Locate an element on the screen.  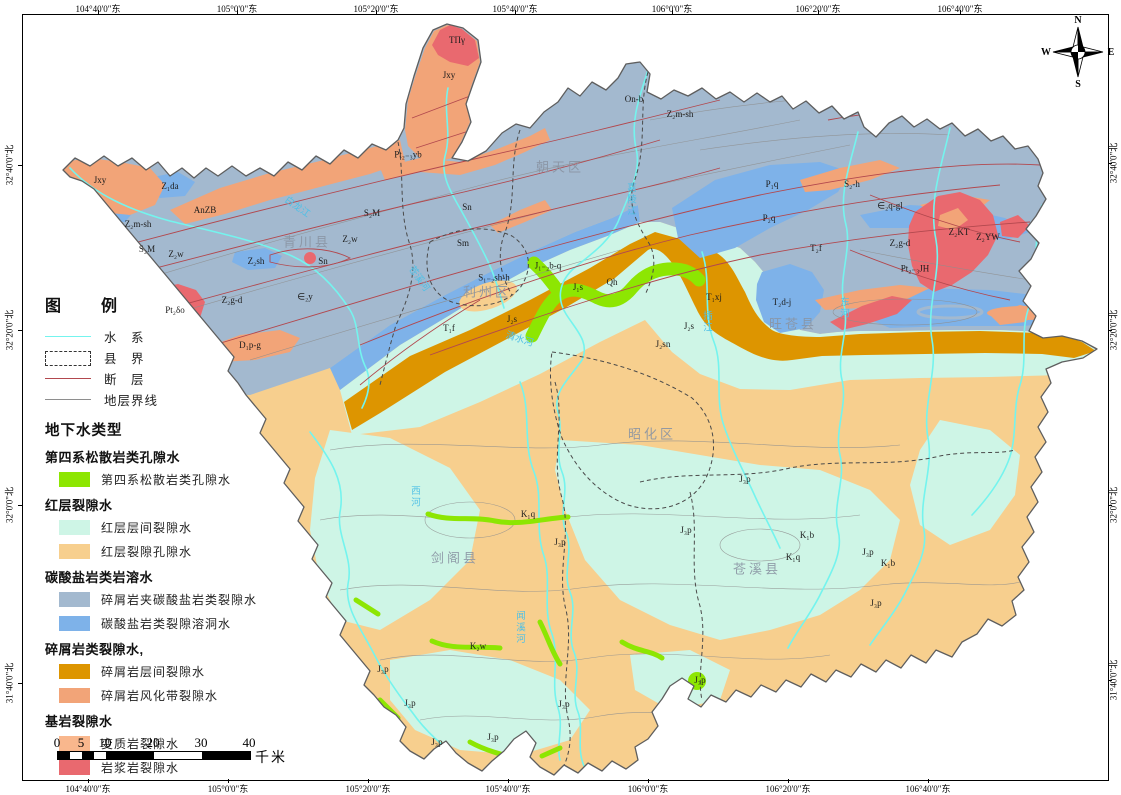
map-label-geocode: T₂d-j is located at coordinates (782, 302).